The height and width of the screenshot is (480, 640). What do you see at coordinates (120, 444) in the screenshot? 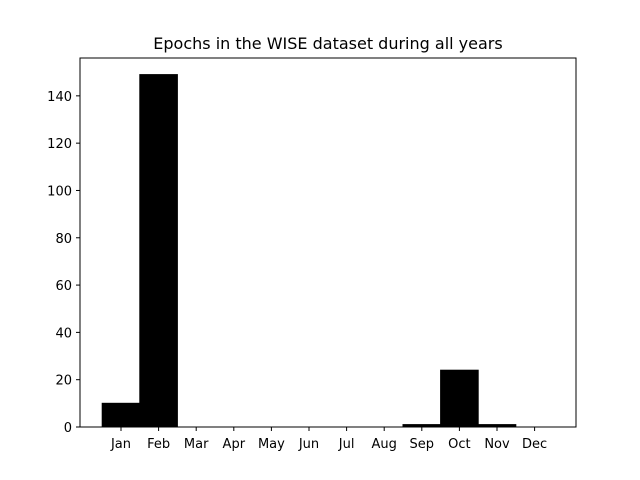
I see `x-tick-label: Jan` at bounding box center [120, 444].